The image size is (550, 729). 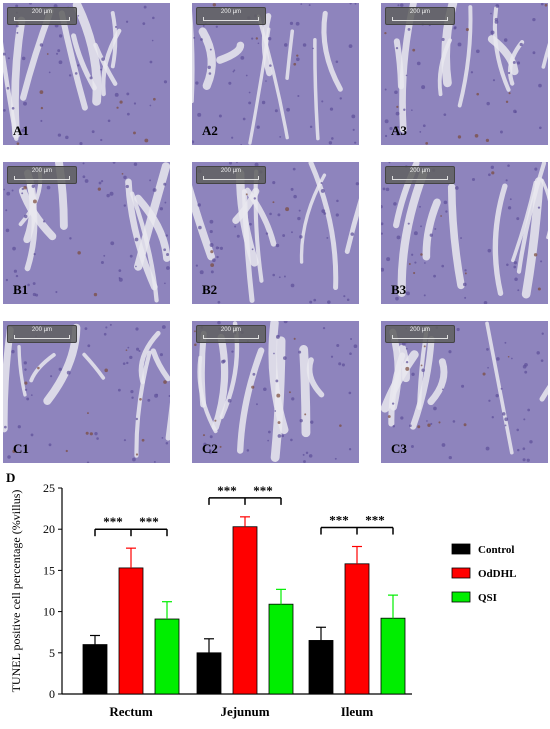 I want to click on micrograph-panel-a3: 200 µm A3, so click(x=464, y=74).